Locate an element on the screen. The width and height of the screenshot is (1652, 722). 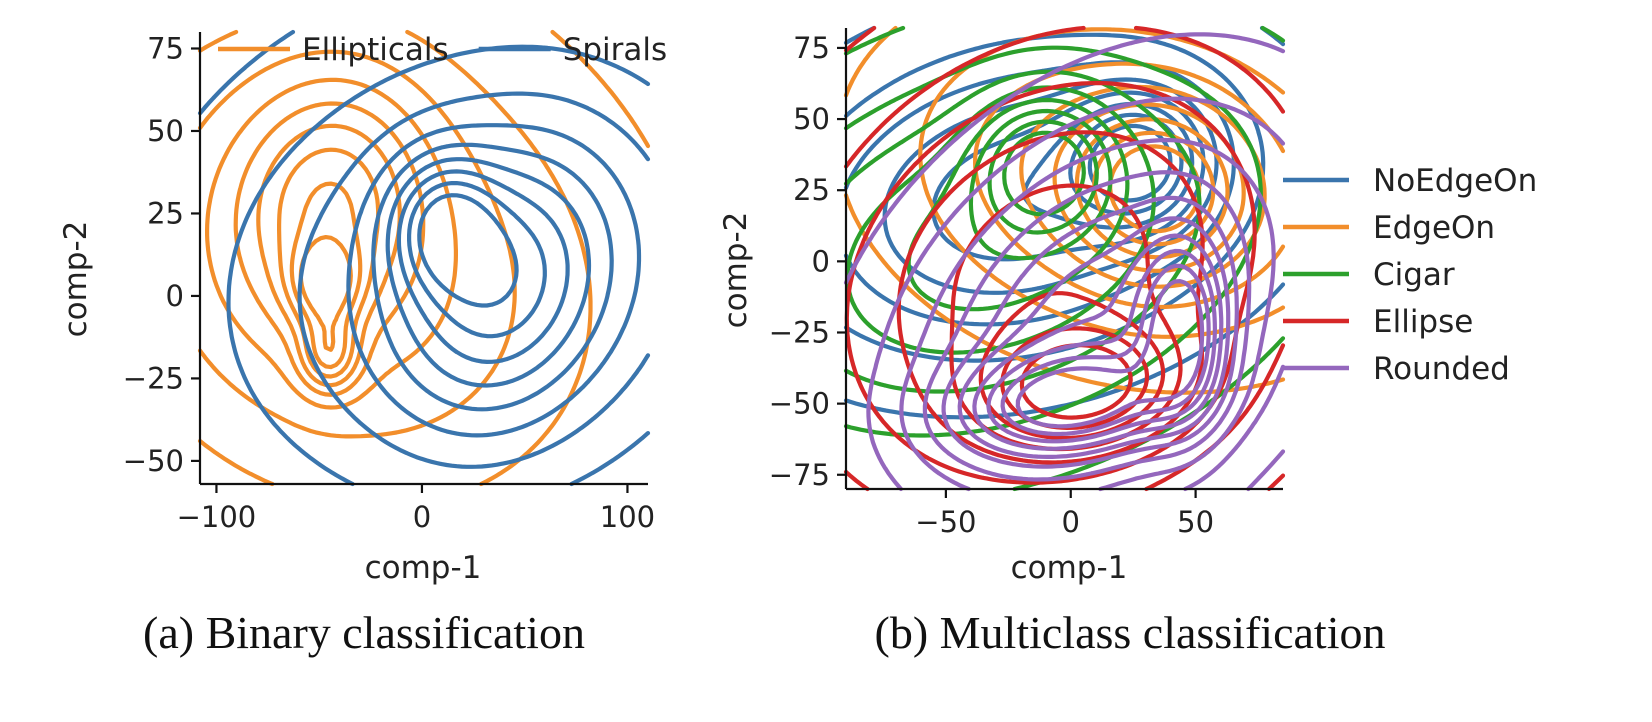
y-tick-label: −75 is located at coordinates (799, 475).